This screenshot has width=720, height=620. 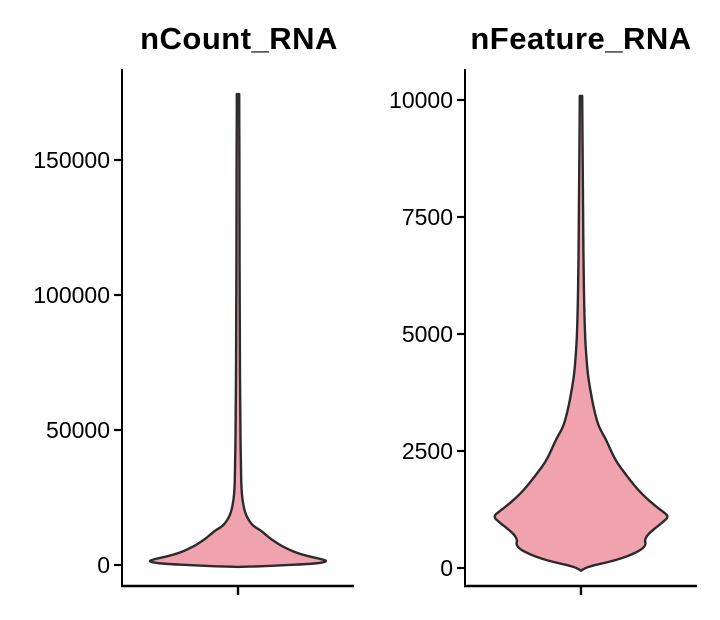 I want to click on panel-title-ncount-rna: nCount_RNA, so click(x=239, y=38).